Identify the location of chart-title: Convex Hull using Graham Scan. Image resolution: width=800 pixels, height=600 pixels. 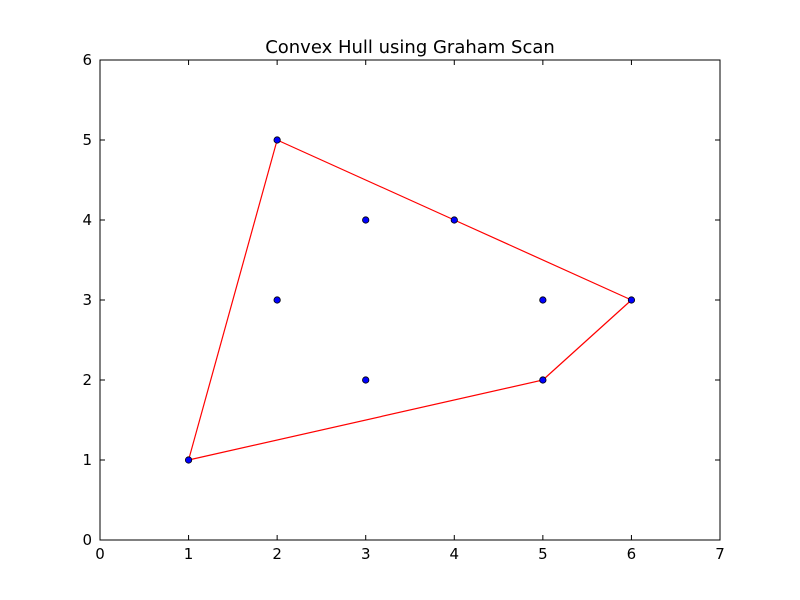
(410, 47).